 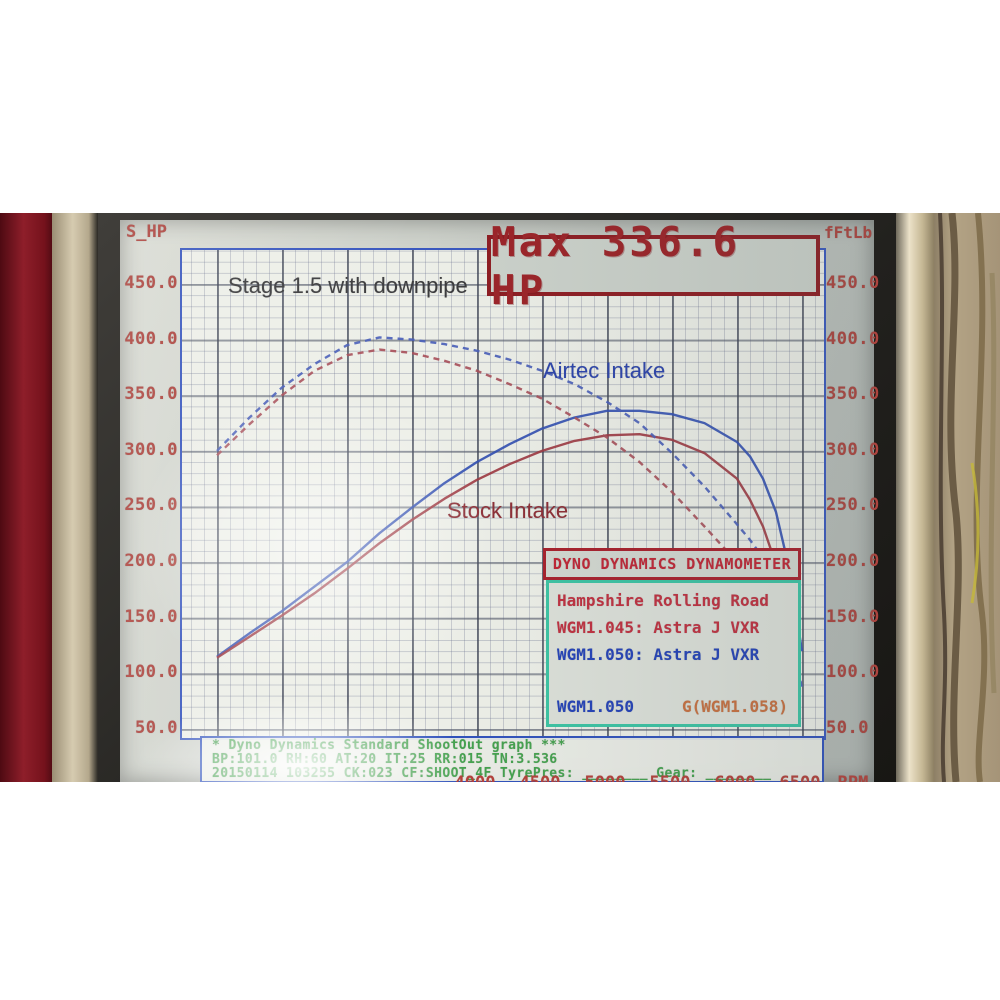 What do you see at coordinates (670, 777) in the screenshot?
I see `x-tick: 5500` at bounding box center [670, 777].